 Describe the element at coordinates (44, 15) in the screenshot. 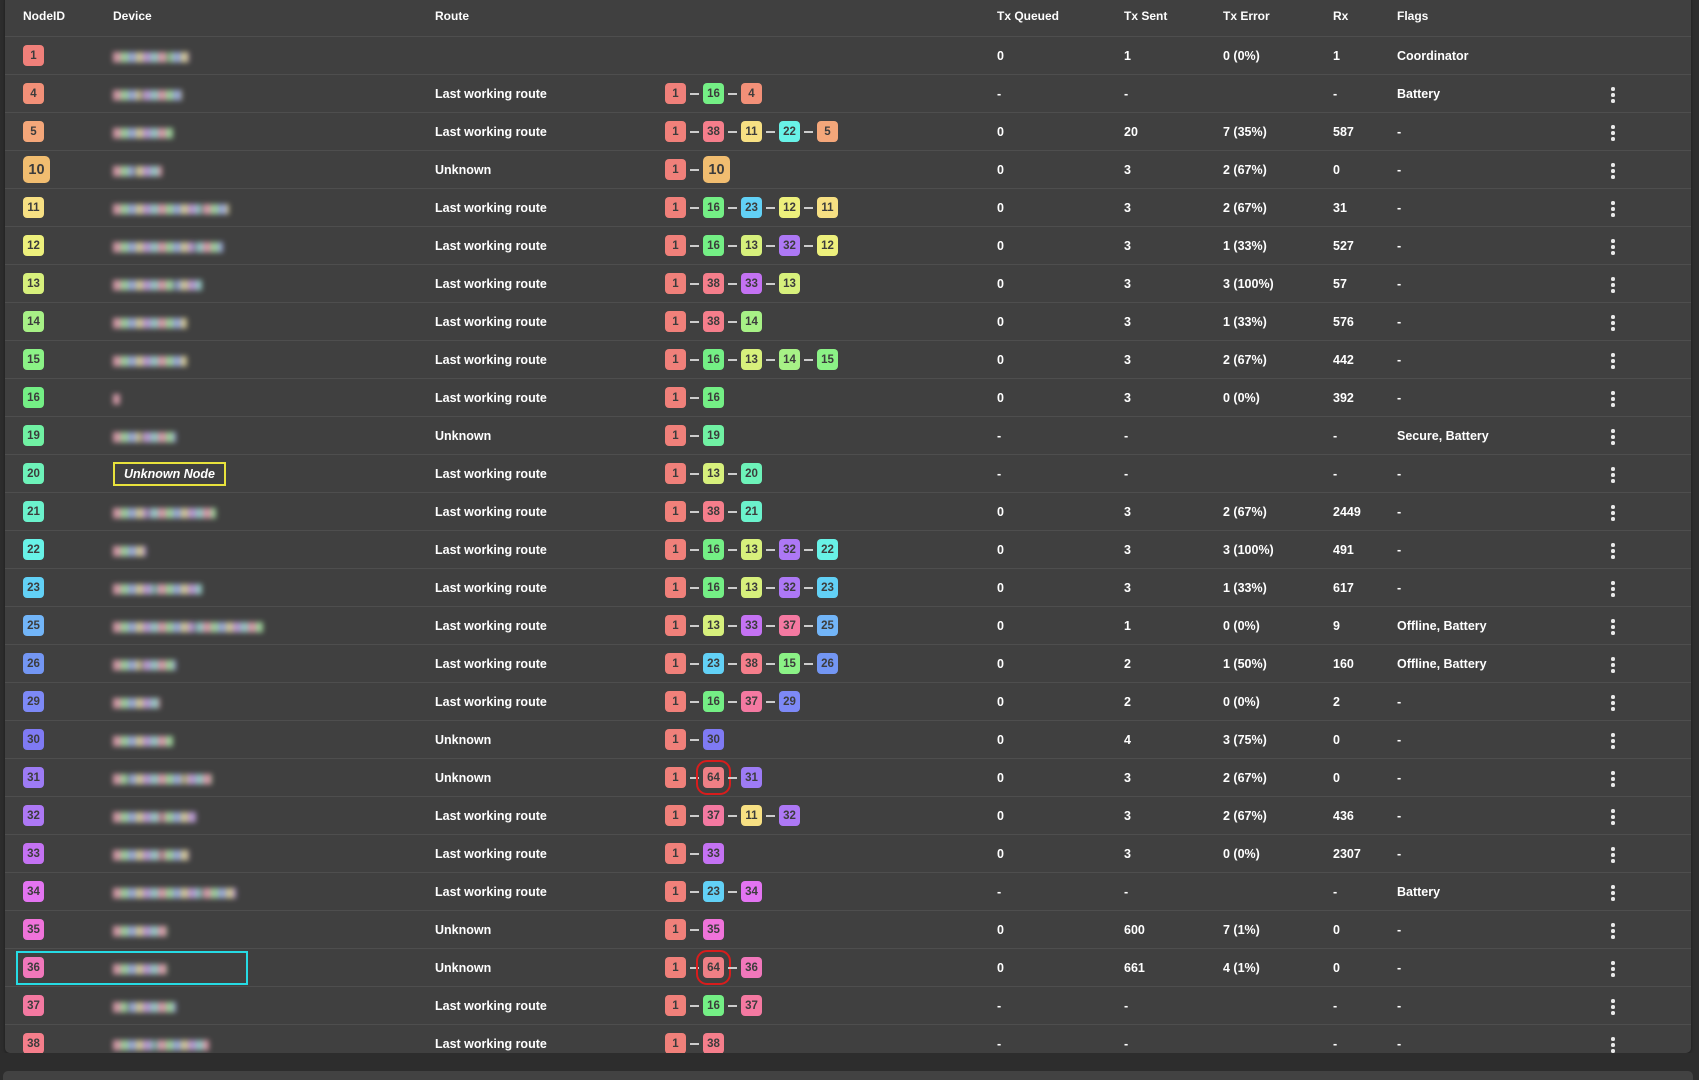

I see `col-header-nodeid: NodeID` at that location.